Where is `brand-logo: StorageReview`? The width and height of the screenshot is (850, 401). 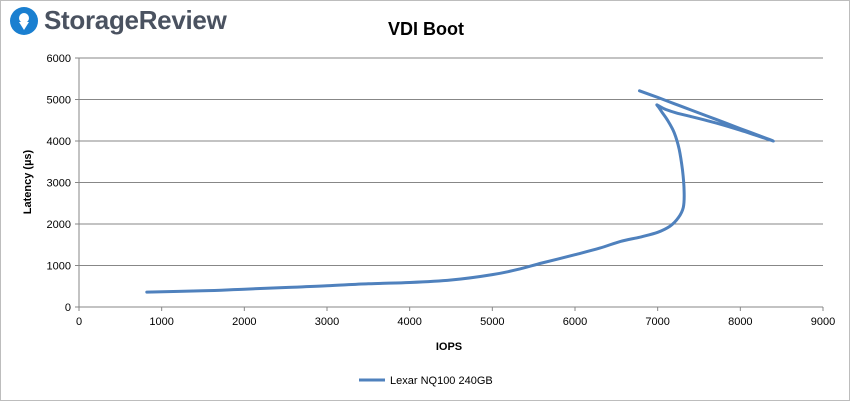
brand-logo: StorageReview is located at coordinates (118, 20).